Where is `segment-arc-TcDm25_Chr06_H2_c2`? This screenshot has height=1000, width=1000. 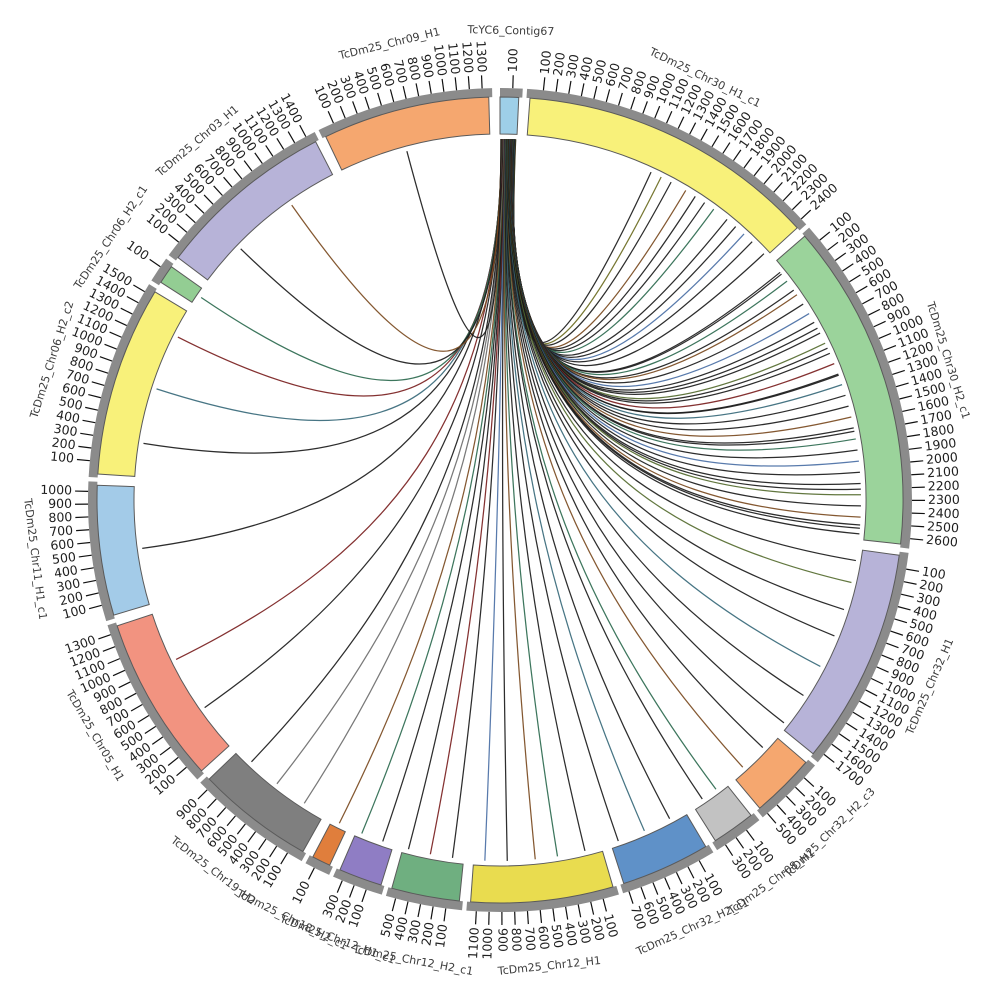
segment-arc-TcDm25_Chr06_H2_c2 is located at coordinates (142, 384).